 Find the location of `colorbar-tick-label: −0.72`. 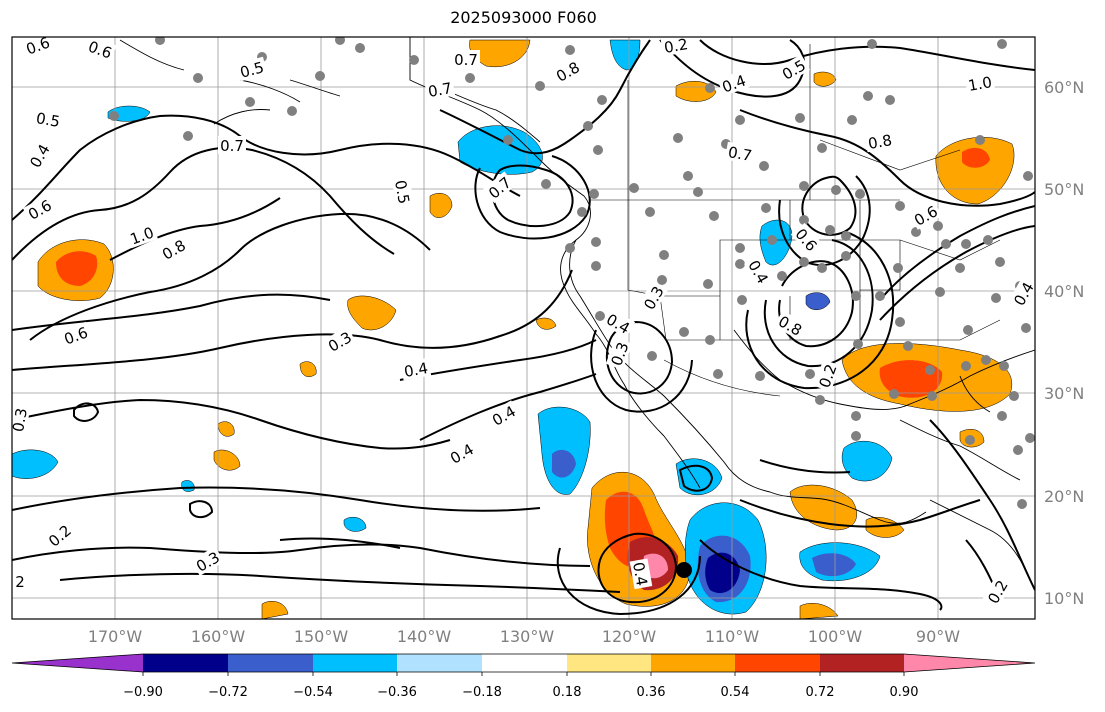

colorbar-tick-label: −0.72 is located at coordinates (228, 692).